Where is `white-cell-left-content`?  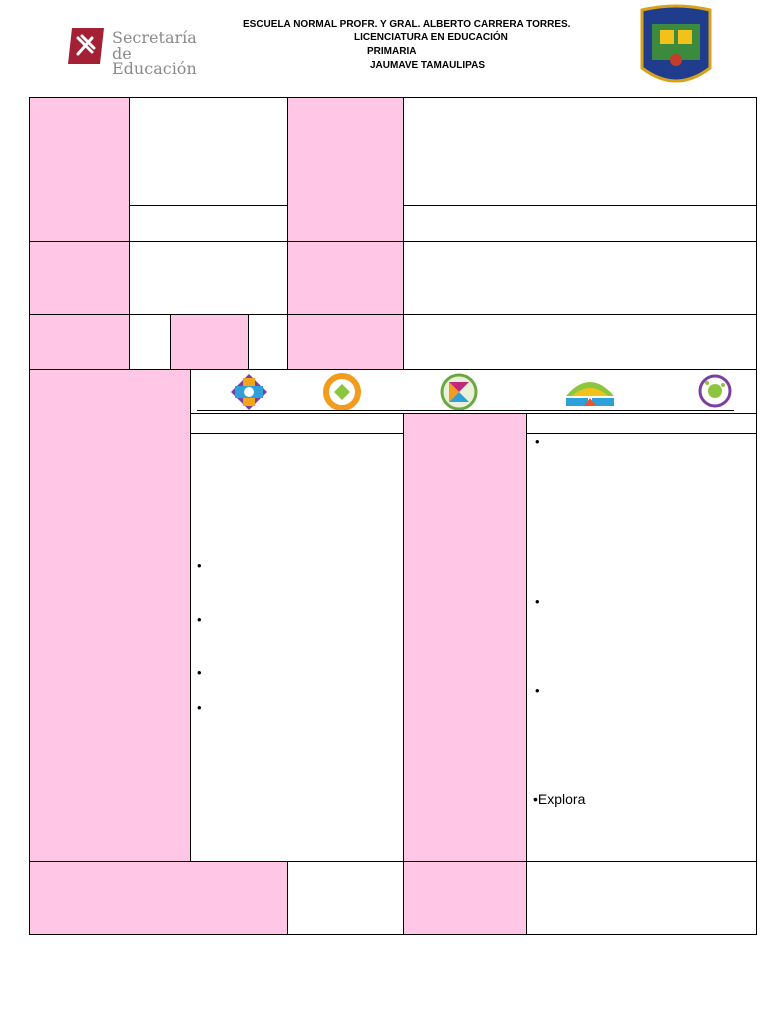
white-cell-left-content is located at coordinates (297, 647).